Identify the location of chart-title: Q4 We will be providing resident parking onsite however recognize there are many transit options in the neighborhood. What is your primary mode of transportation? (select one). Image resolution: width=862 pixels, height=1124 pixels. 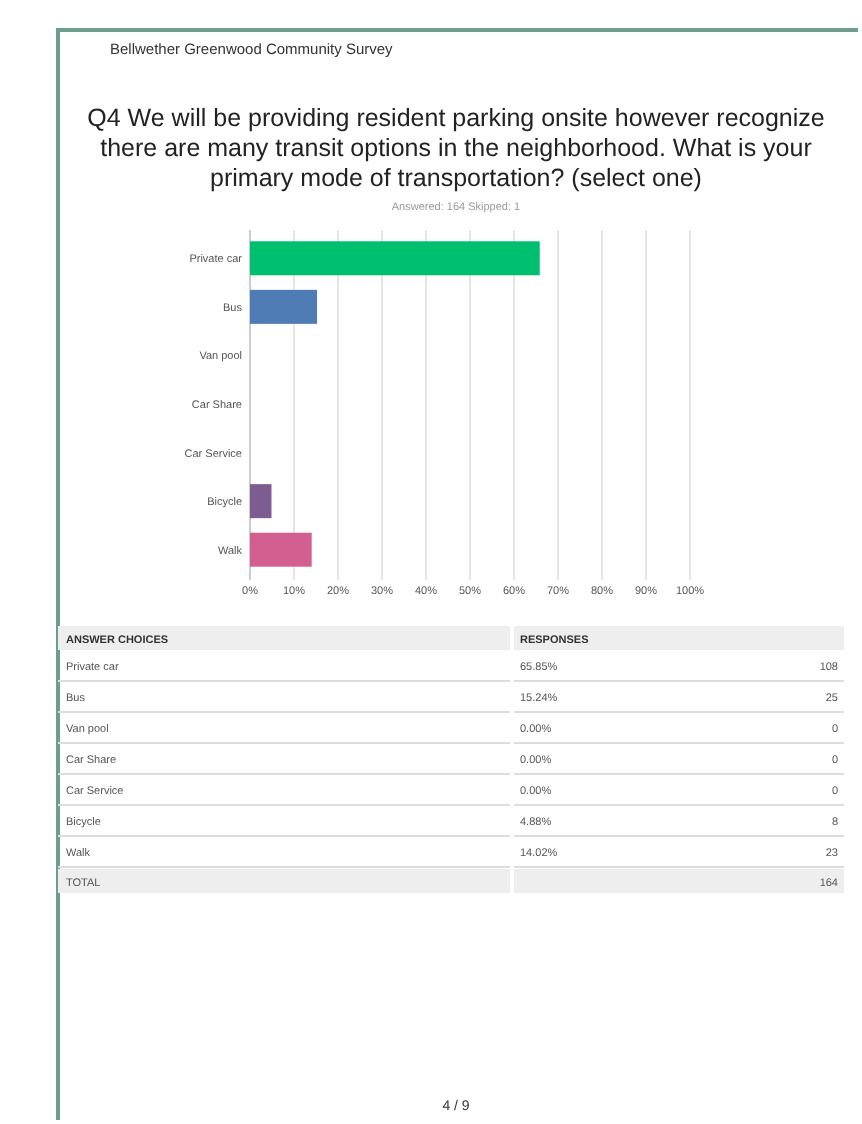
(456, 148).